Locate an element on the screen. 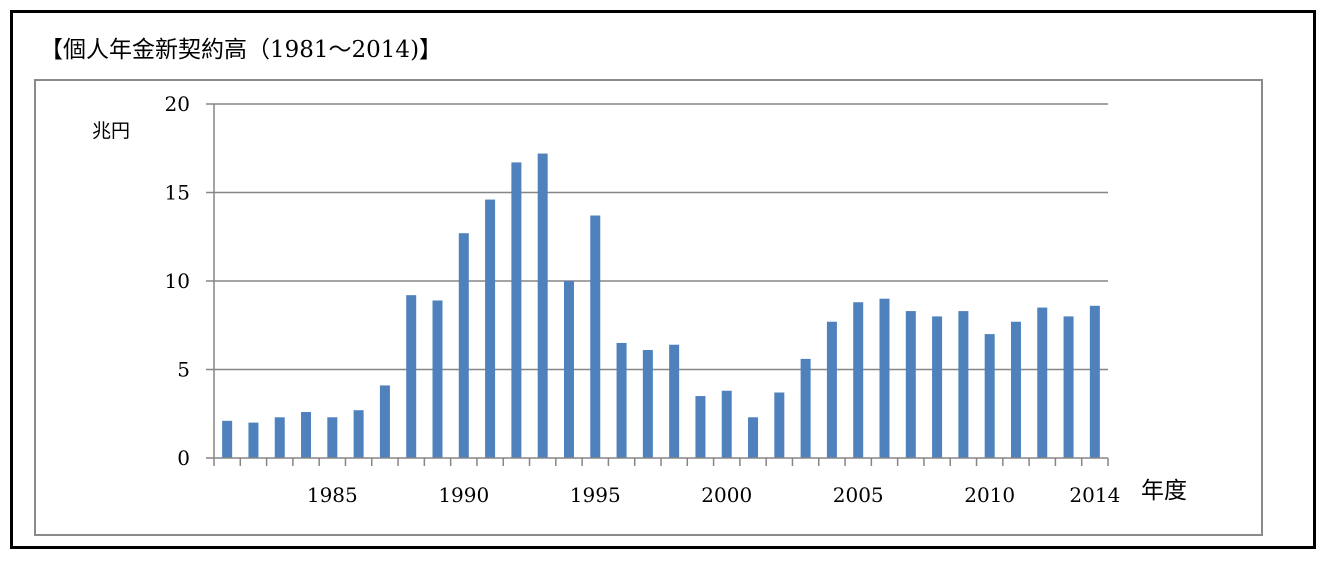 The width and height of the screenshot is (1331, 565). y-axis-label: 兆円 is located at coordinates (111, 131).